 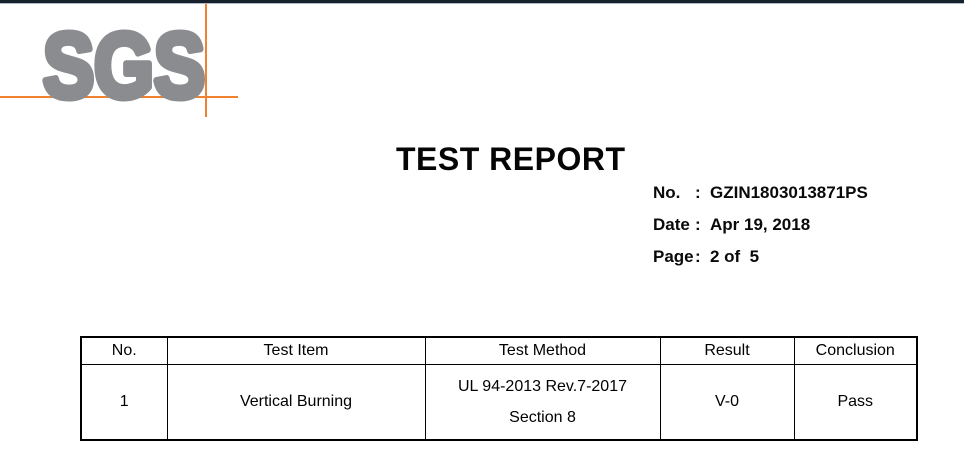 What do you see at coordinates (735, 256) in the screenshot?
I see `report-page: 2 of 5` at bounding box center [735, 256].